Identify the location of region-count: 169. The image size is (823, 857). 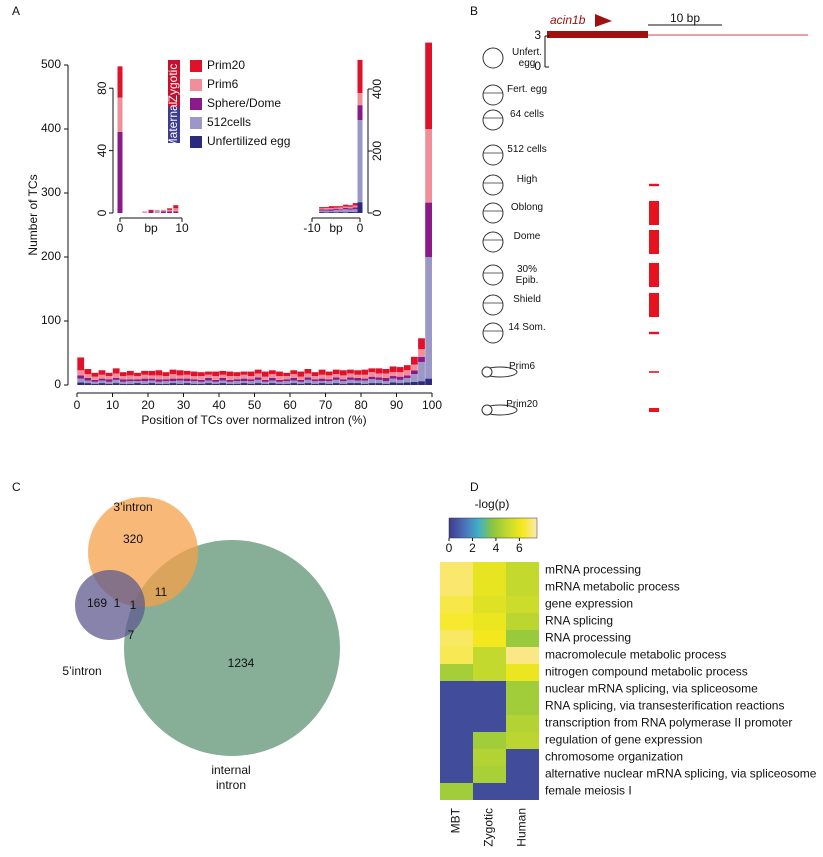
(97, 603).